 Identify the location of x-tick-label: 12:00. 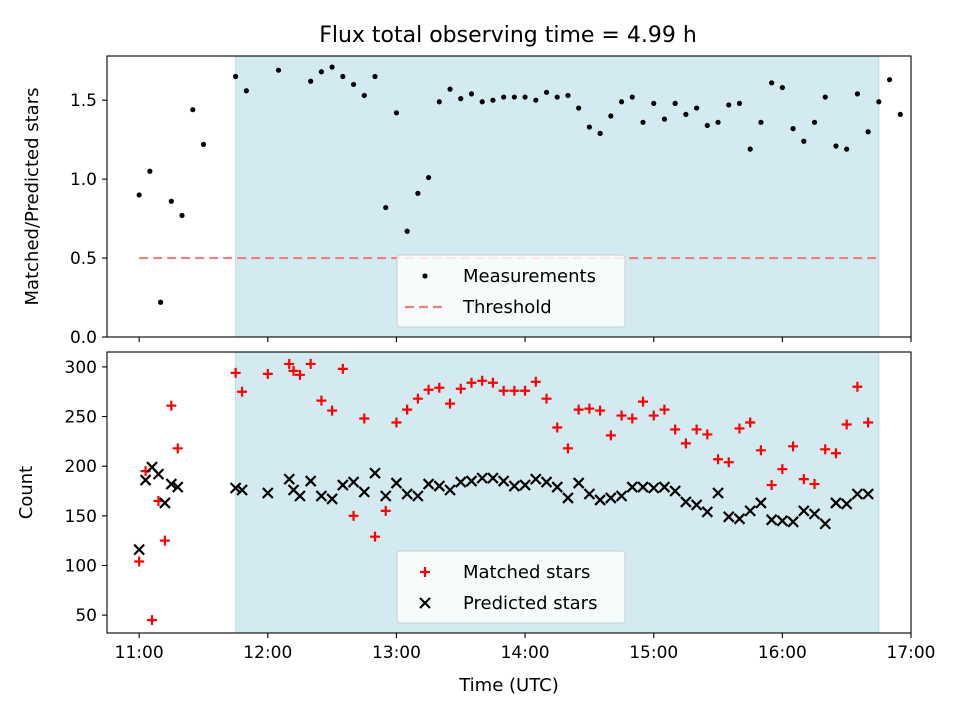
(267, 653).